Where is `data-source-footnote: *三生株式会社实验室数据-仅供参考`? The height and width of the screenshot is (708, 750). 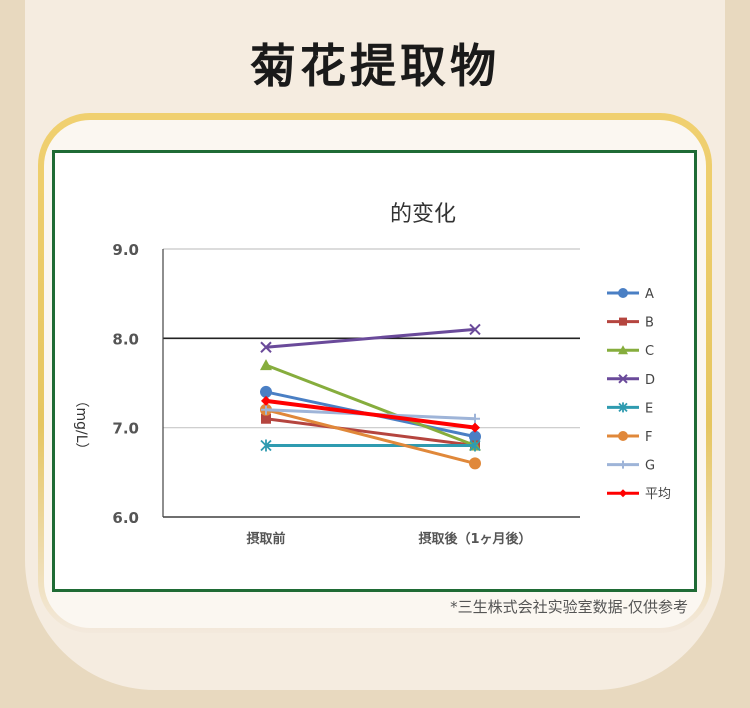
data-source-footnote: *三生株式会社实验室数据-仅供参考 is located at coordinates (569, 607).